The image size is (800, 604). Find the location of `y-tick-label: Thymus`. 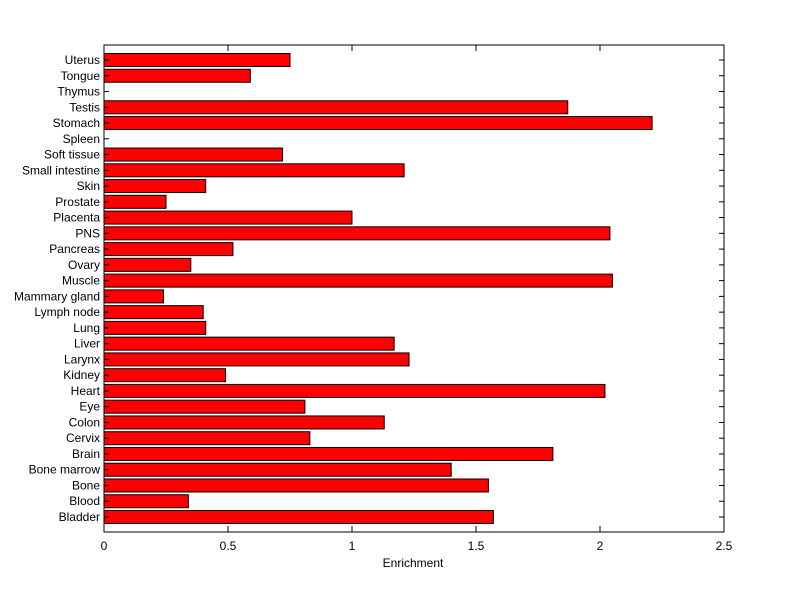

y-tick-label: Thymus is located at coordinates (78, 92).